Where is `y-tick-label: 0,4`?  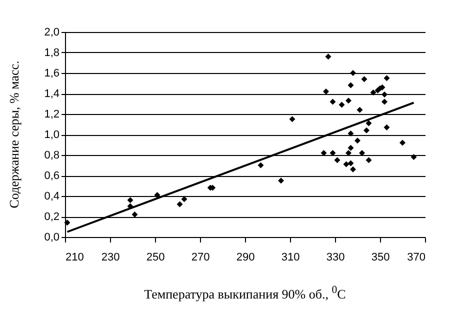
y-tick-label: 0,4 is located at coordinates (52, 196).